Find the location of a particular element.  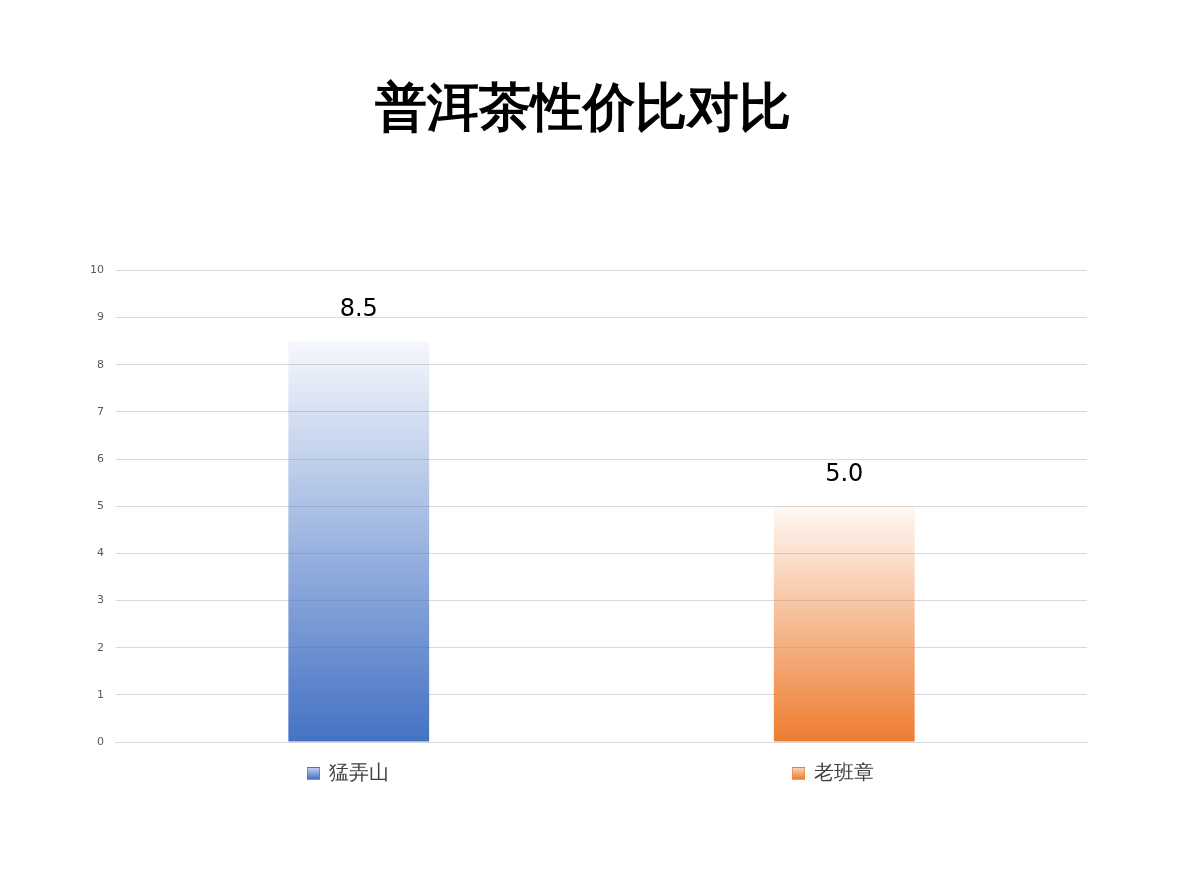

data-label: 8.5 is located at coordinates (358, 308).